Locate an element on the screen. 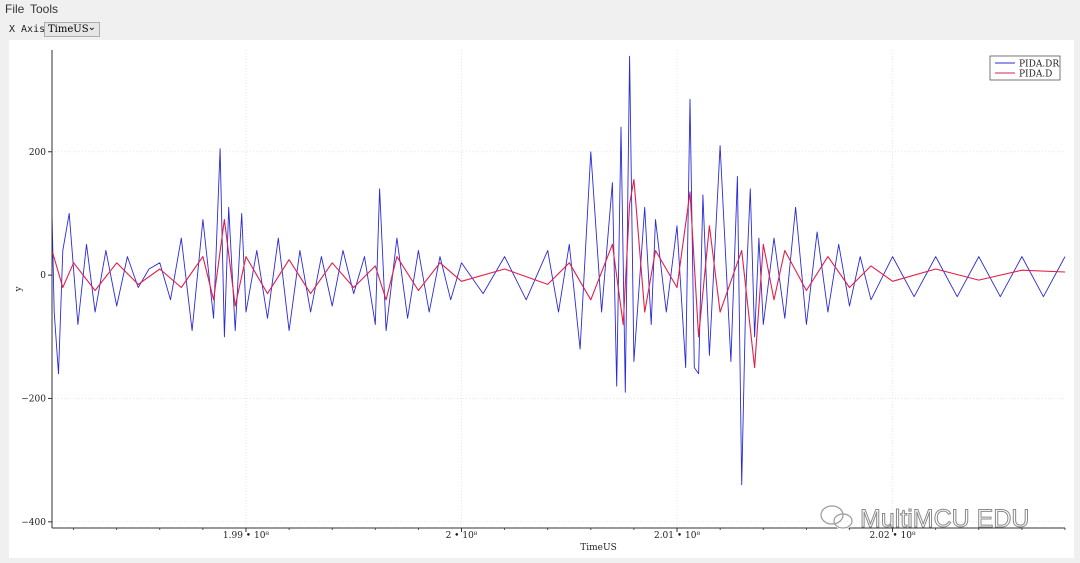 This screenshot has width=1080, height=563. menu-file: File is located at coordinates (15, 9).